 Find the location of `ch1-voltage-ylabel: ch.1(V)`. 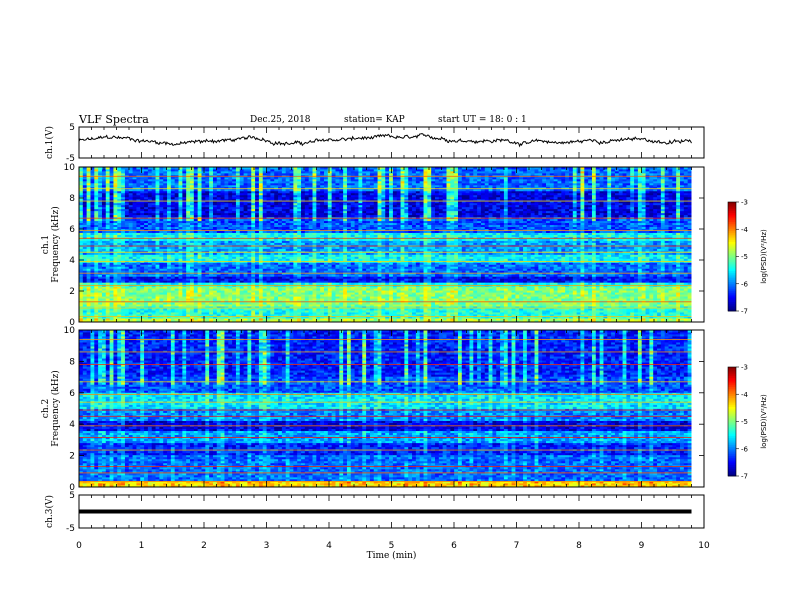

ch1-voltage-ylabel: ch.1(V) is located at coordinates (49, 142).